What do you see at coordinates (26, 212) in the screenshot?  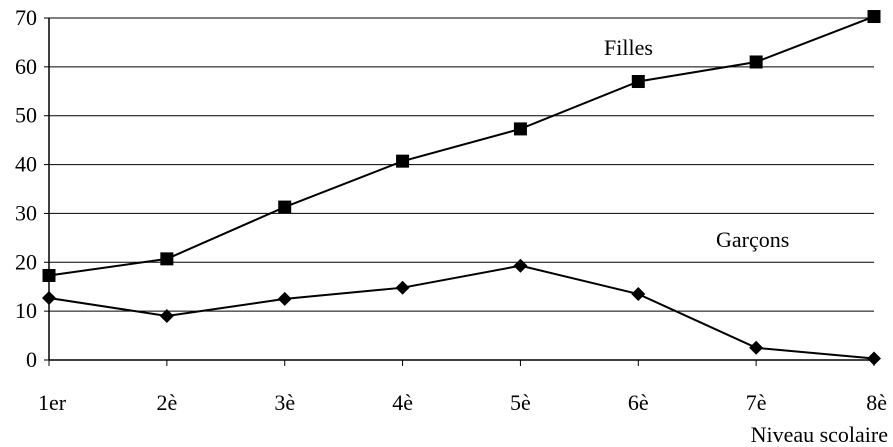 I see `y-tick-label: 30` at bounding box center [26, 212].